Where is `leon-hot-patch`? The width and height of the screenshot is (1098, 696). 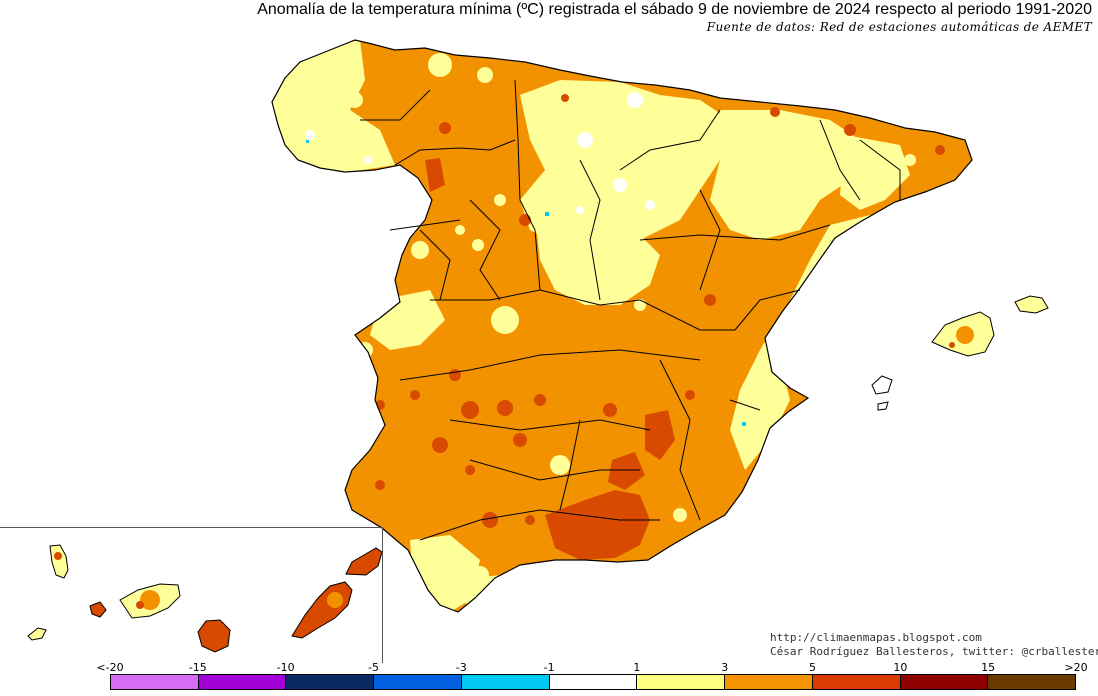
leon-hot-patch is located at coordinates (435, 175).